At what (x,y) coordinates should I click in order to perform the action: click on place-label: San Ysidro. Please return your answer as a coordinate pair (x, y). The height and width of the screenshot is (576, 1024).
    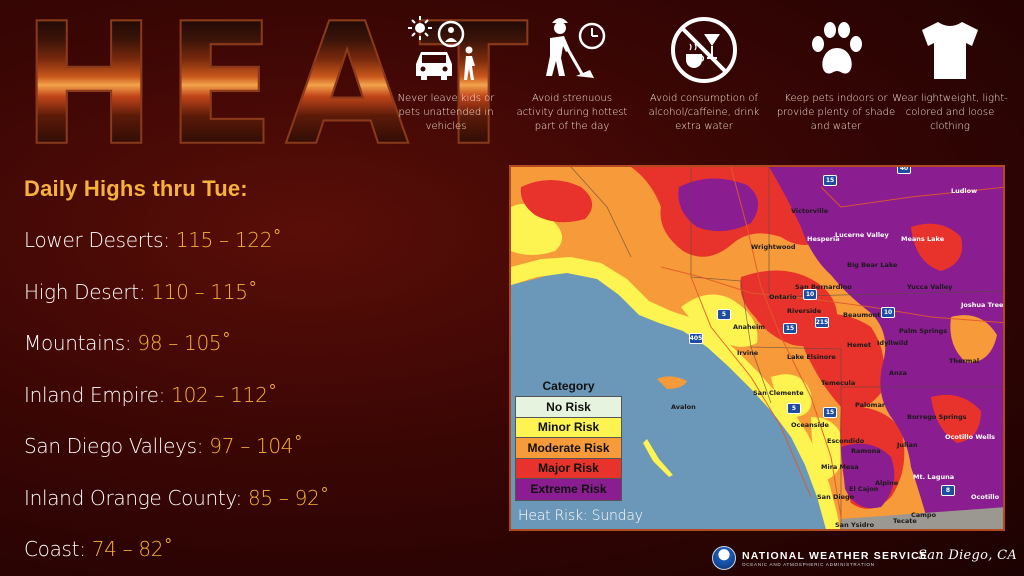
    Looking at the image, I should click on (855, 525).